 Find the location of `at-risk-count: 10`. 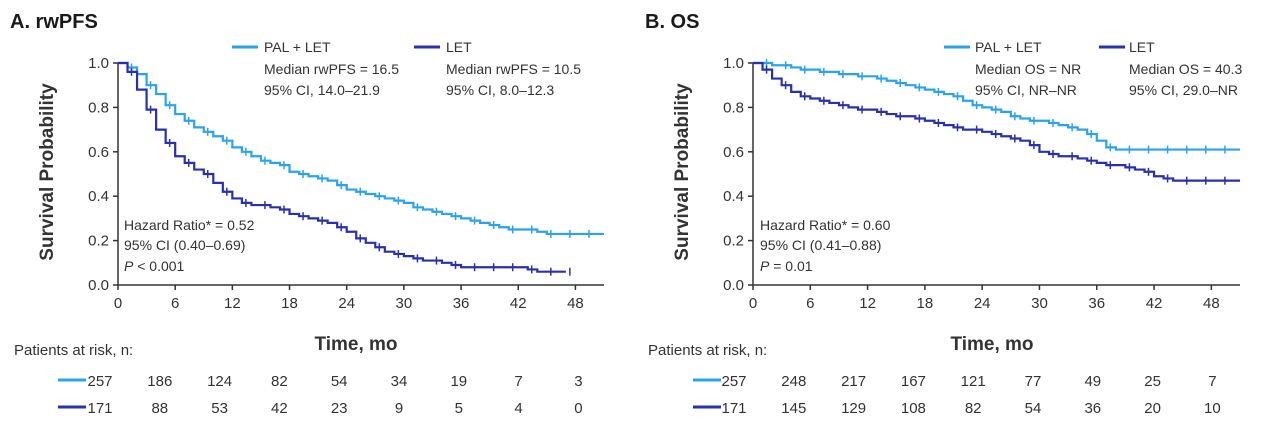

at-risk-count: 10 is located at coordinates (1212, 408).